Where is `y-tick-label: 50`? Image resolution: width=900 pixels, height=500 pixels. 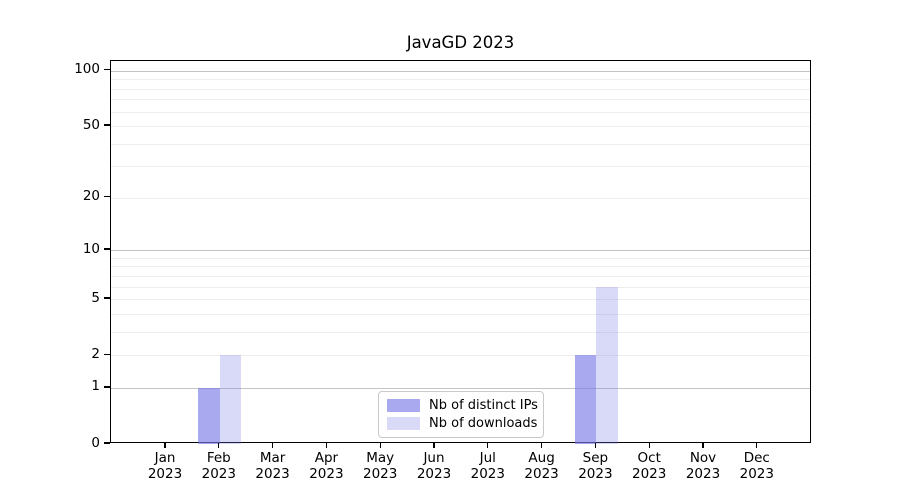 y-tick-label: 50 is located at coordinates (91, 124).